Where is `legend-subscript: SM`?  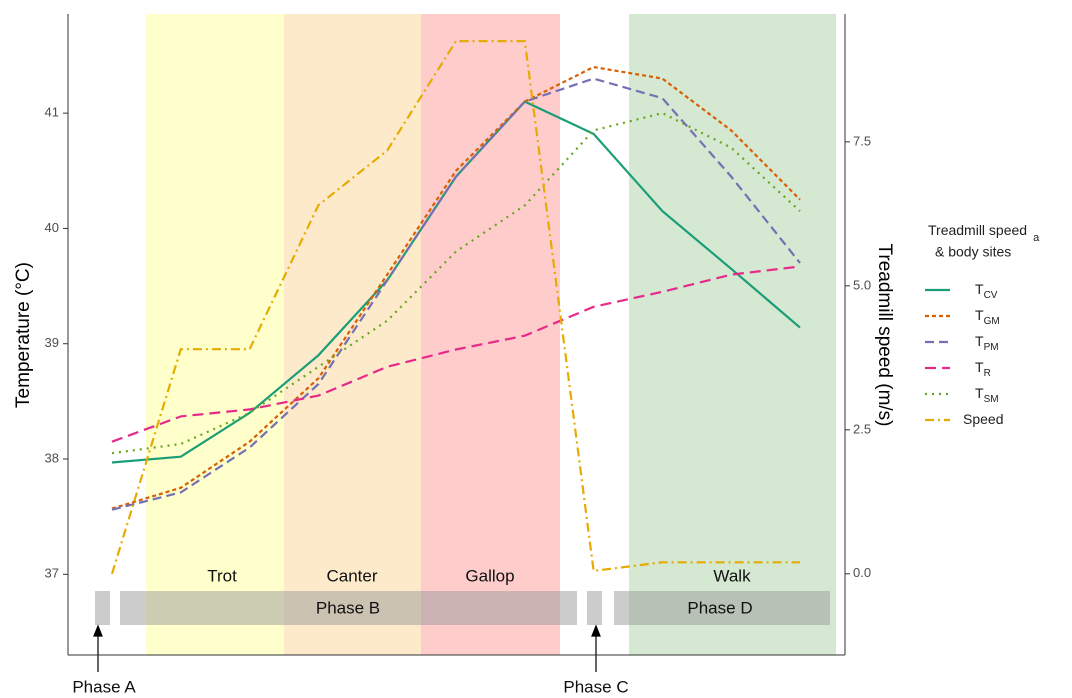 legend-subscript: SM is located at coordinates (991, 399).